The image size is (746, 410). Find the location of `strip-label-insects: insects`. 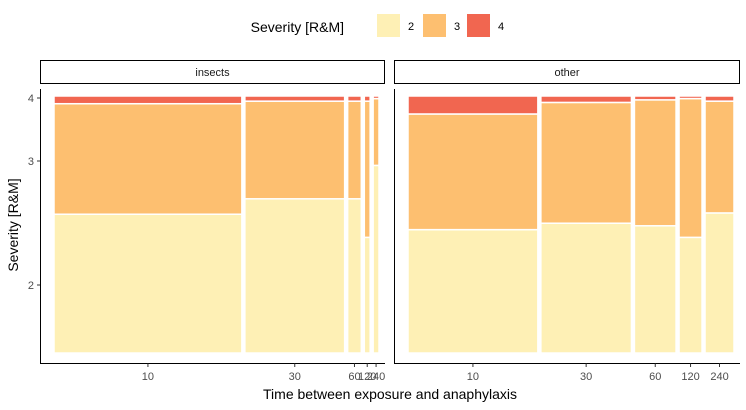

strip-label-insects: insects is located at coordinates (212, 73).